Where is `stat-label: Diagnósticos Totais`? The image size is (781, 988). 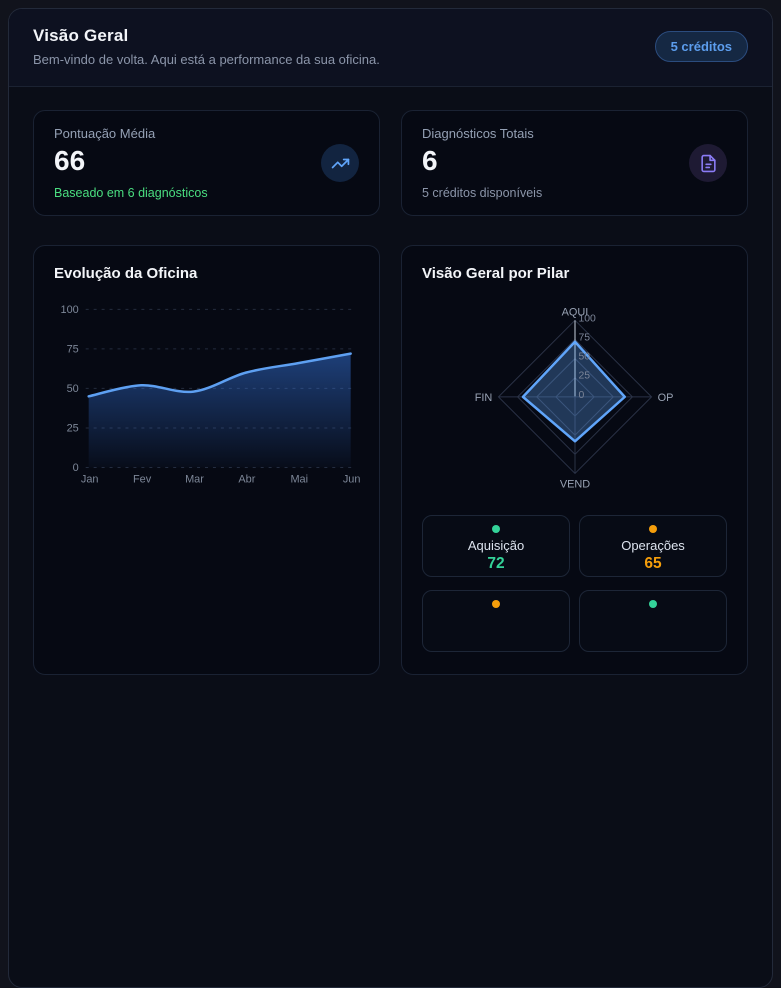 stat-label: Diagnósticos Totais is located at coordinates (478, 134).